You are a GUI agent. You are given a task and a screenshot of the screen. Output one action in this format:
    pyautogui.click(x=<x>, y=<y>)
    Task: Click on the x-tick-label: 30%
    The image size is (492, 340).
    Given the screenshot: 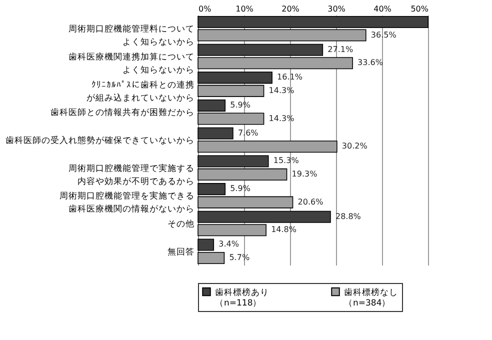 What is the action you would take?
    pyautogui.click(x=337, y=9)
    